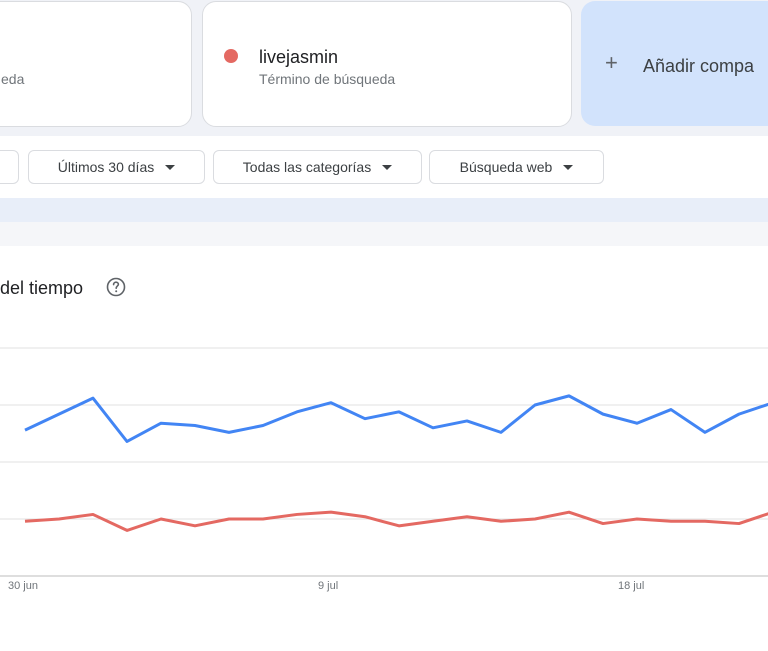  I want to click on series-color-dot, so click(231, 56).